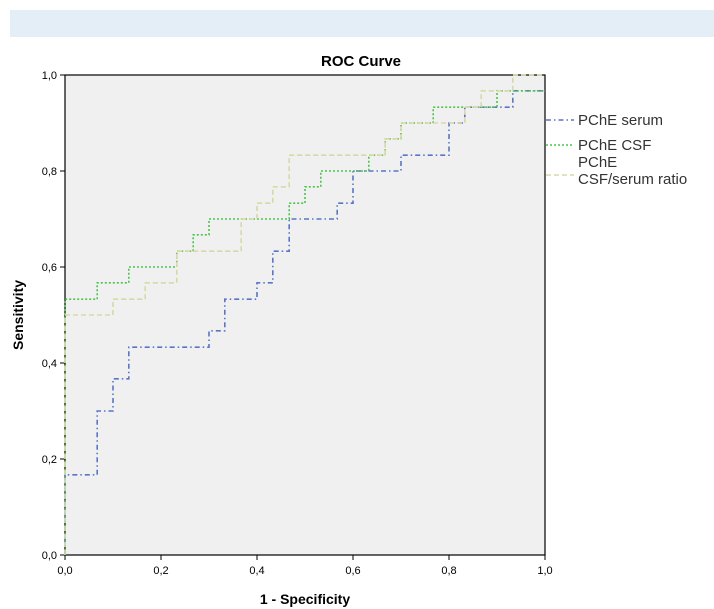 The height and width of the screenshot is (609, 714). Describe the element at coordinates (18, 315) in the screenshot. I see `y-axis-label: Sensitivity` at that location.